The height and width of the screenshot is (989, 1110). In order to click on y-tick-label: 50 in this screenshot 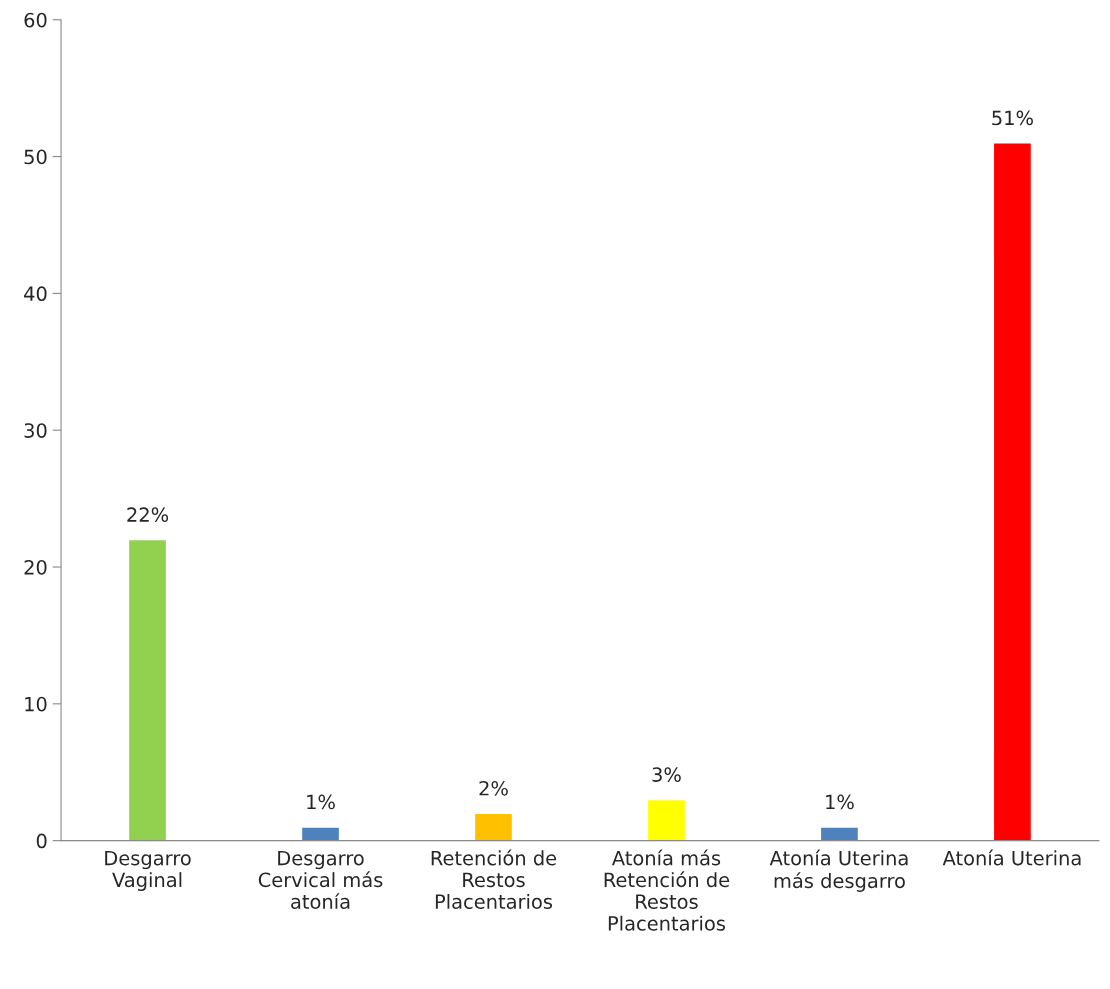, I will do `click(35, 157)`.